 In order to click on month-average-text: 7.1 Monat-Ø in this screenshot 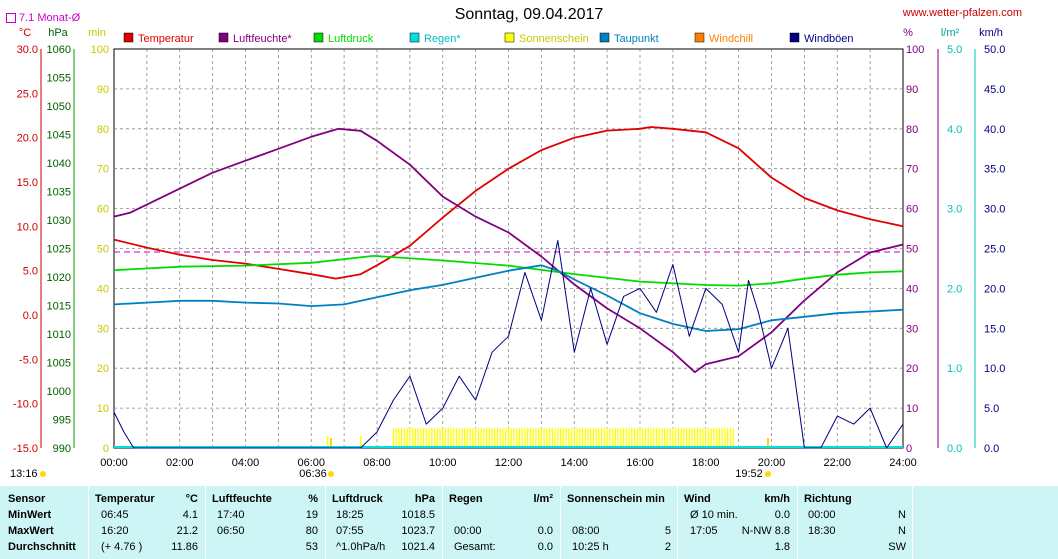, I will do `click(50, 18)`.